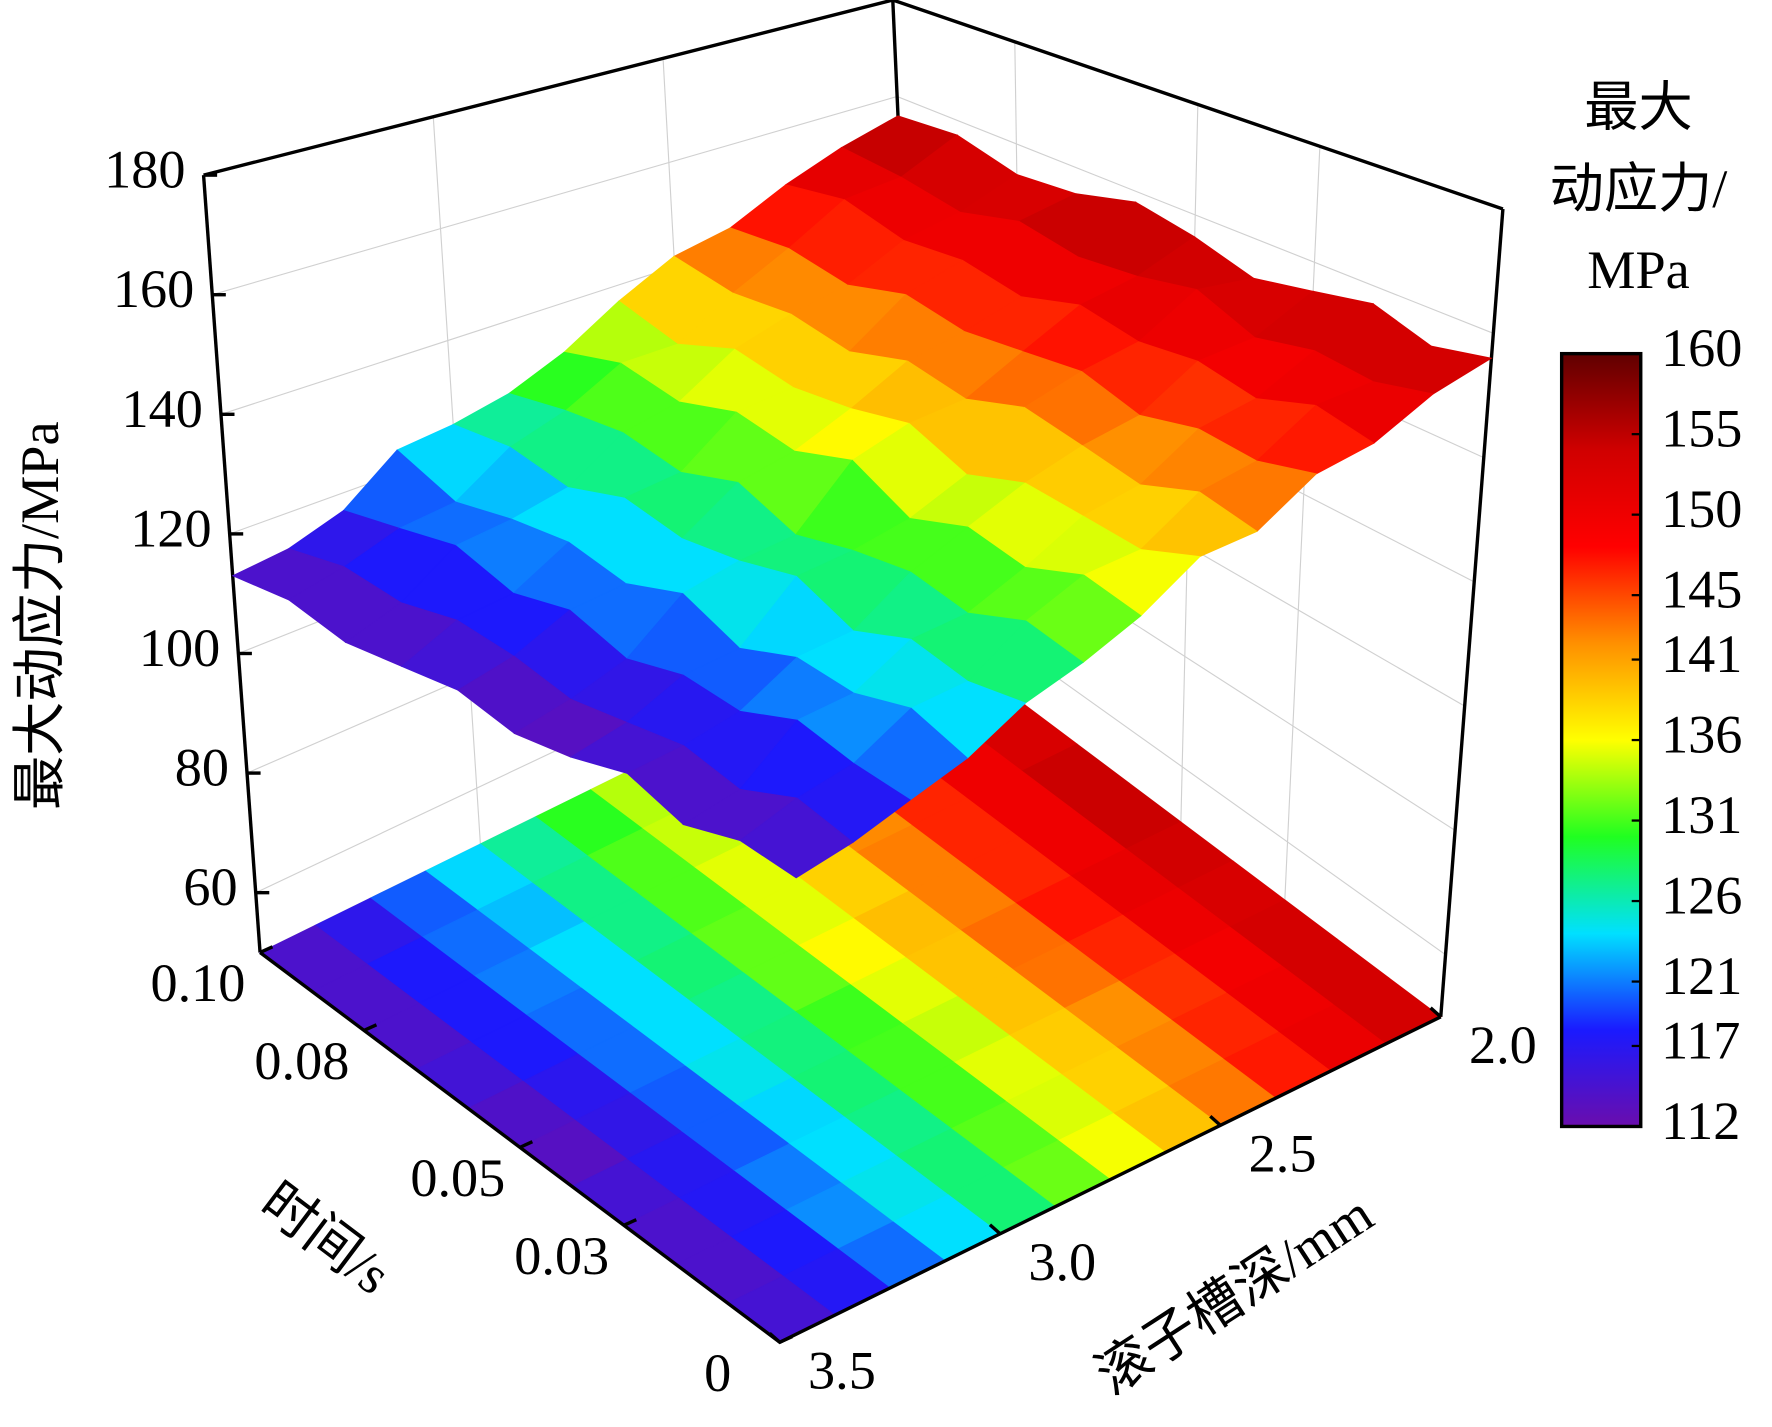 This screenshot has width=1772, height=1427. Describe the element at coordinates (144, 170) in the screenshot. I see `z-tick-label: 180` at that location.